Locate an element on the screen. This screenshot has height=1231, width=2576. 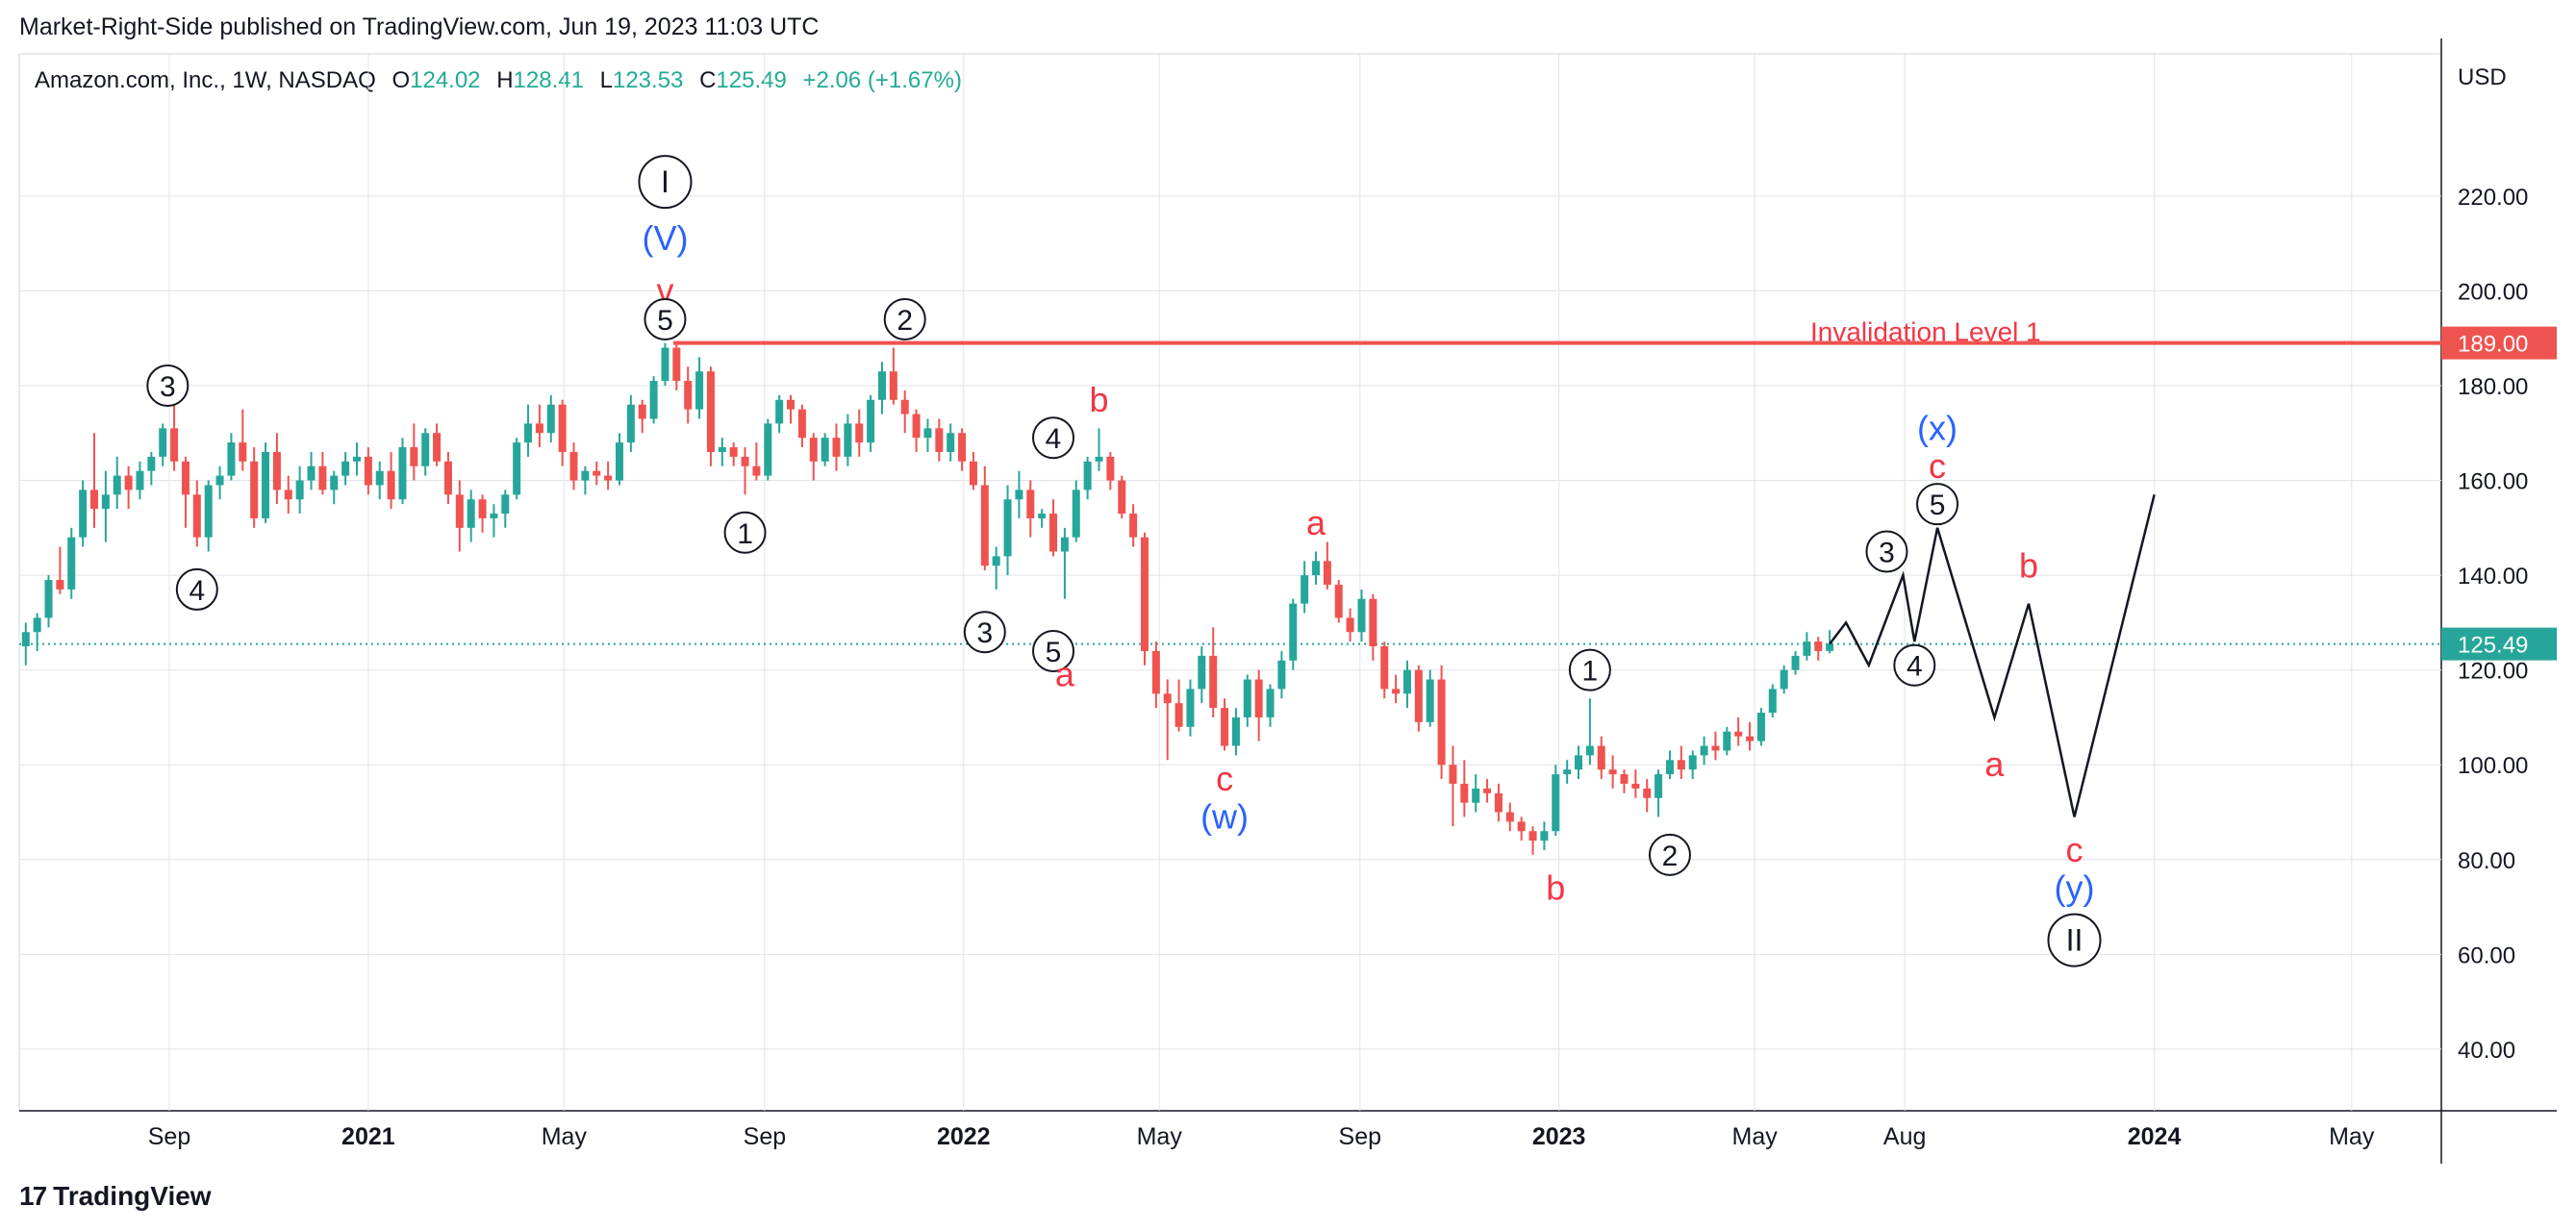
tradingview-brand: 17 TradingView is located at coordinates (115, 1196).